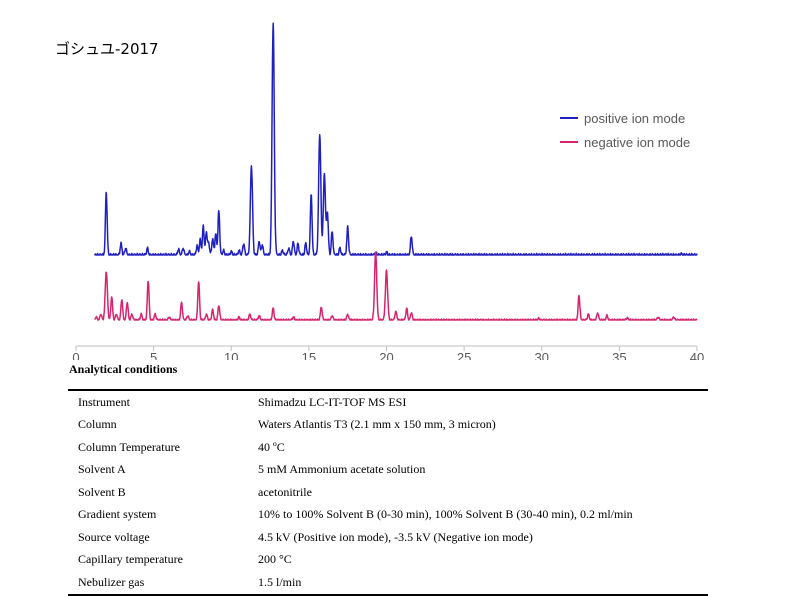  I want to click on param-value: 1.5 l/min, so click(280, 581).